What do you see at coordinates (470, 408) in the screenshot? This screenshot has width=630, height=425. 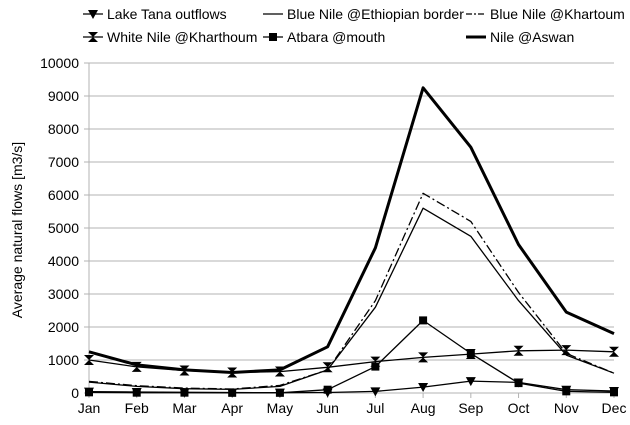 I see `x-tick-label-8: Sep` at bounding box center [470, 408].